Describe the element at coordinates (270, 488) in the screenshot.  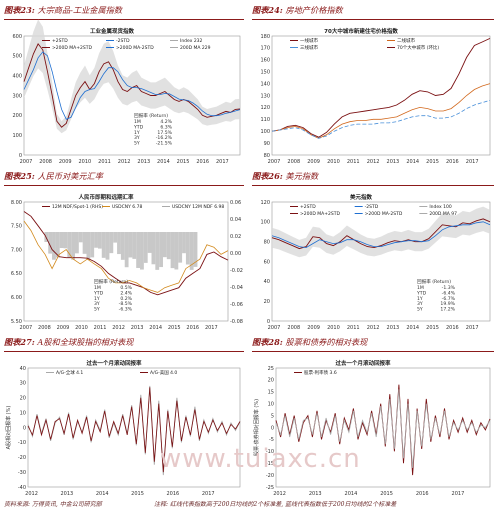
I see `y-tick-label: -25` at that location.